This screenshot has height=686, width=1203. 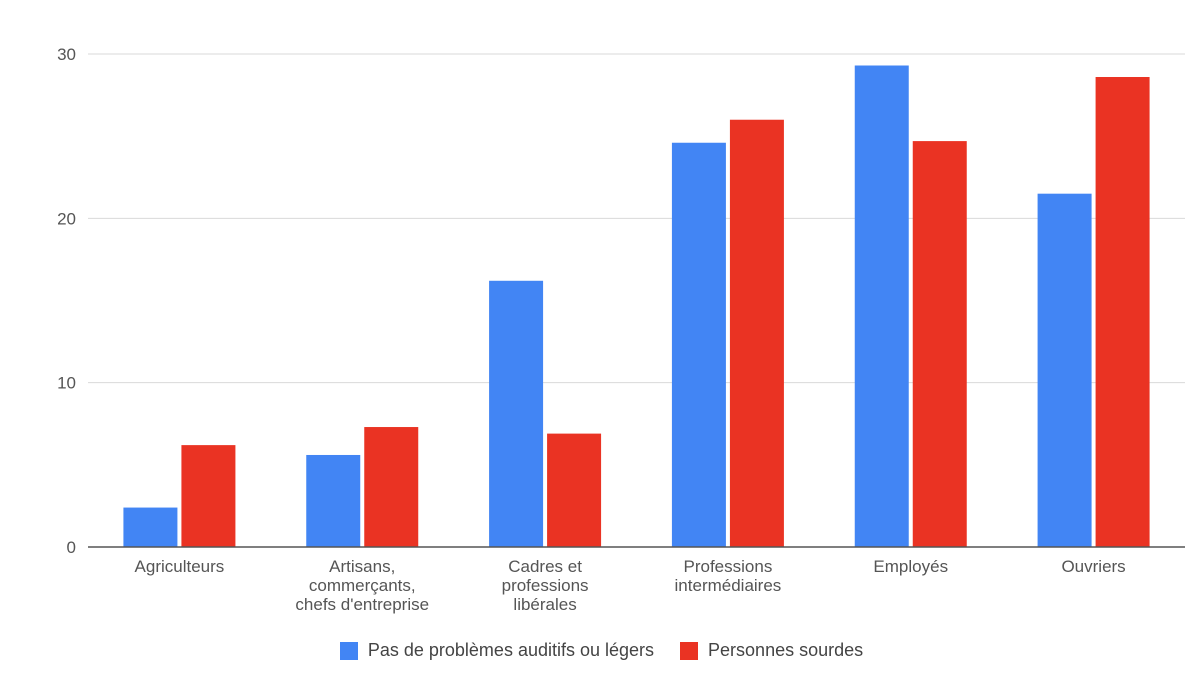 What do you see at coordinates (66, 54) in the screenshot?
I see `y-tick-label: 30` at bounding box center [66, 54].